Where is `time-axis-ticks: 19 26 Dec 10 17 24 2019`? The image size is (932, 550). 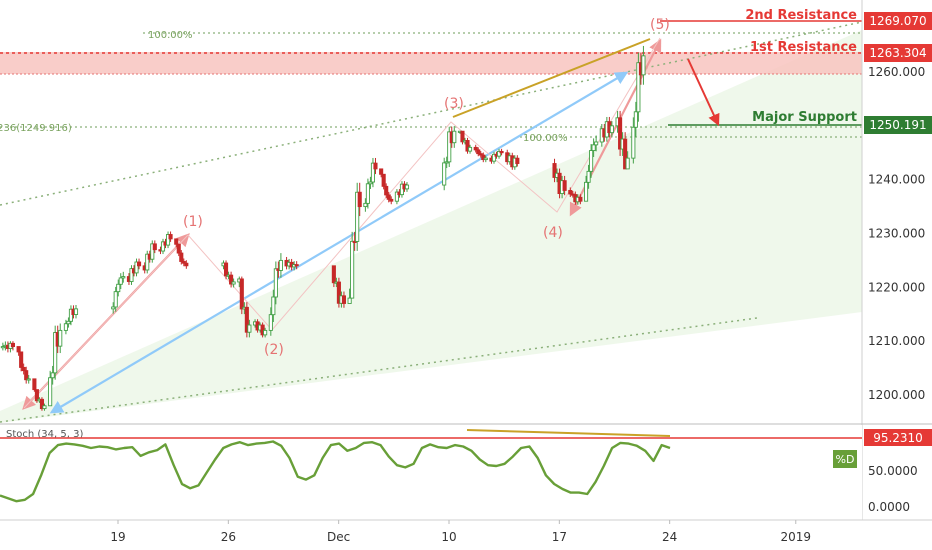
time-axis-ticks: 19 26 Dec 10 17 24 2019 is located at coordinates (460, 532).